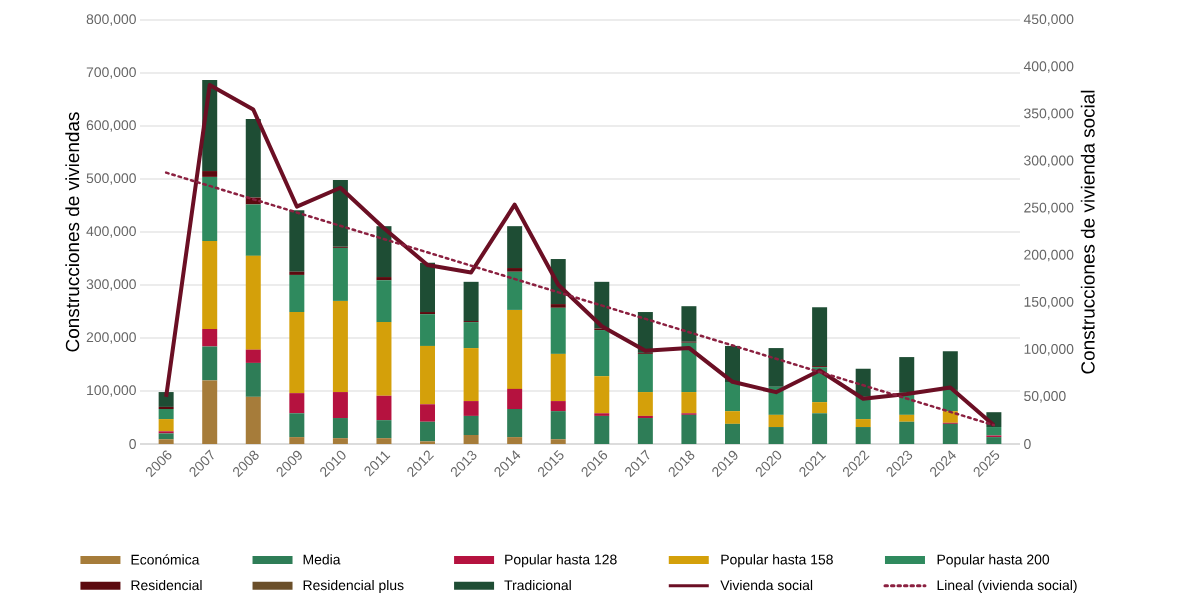 The image size is (1179, 612). What do you see at coordinates (537, 585) in the screenshot?
I see `legend-label: Tradicional` at bounding box center [537, 585].